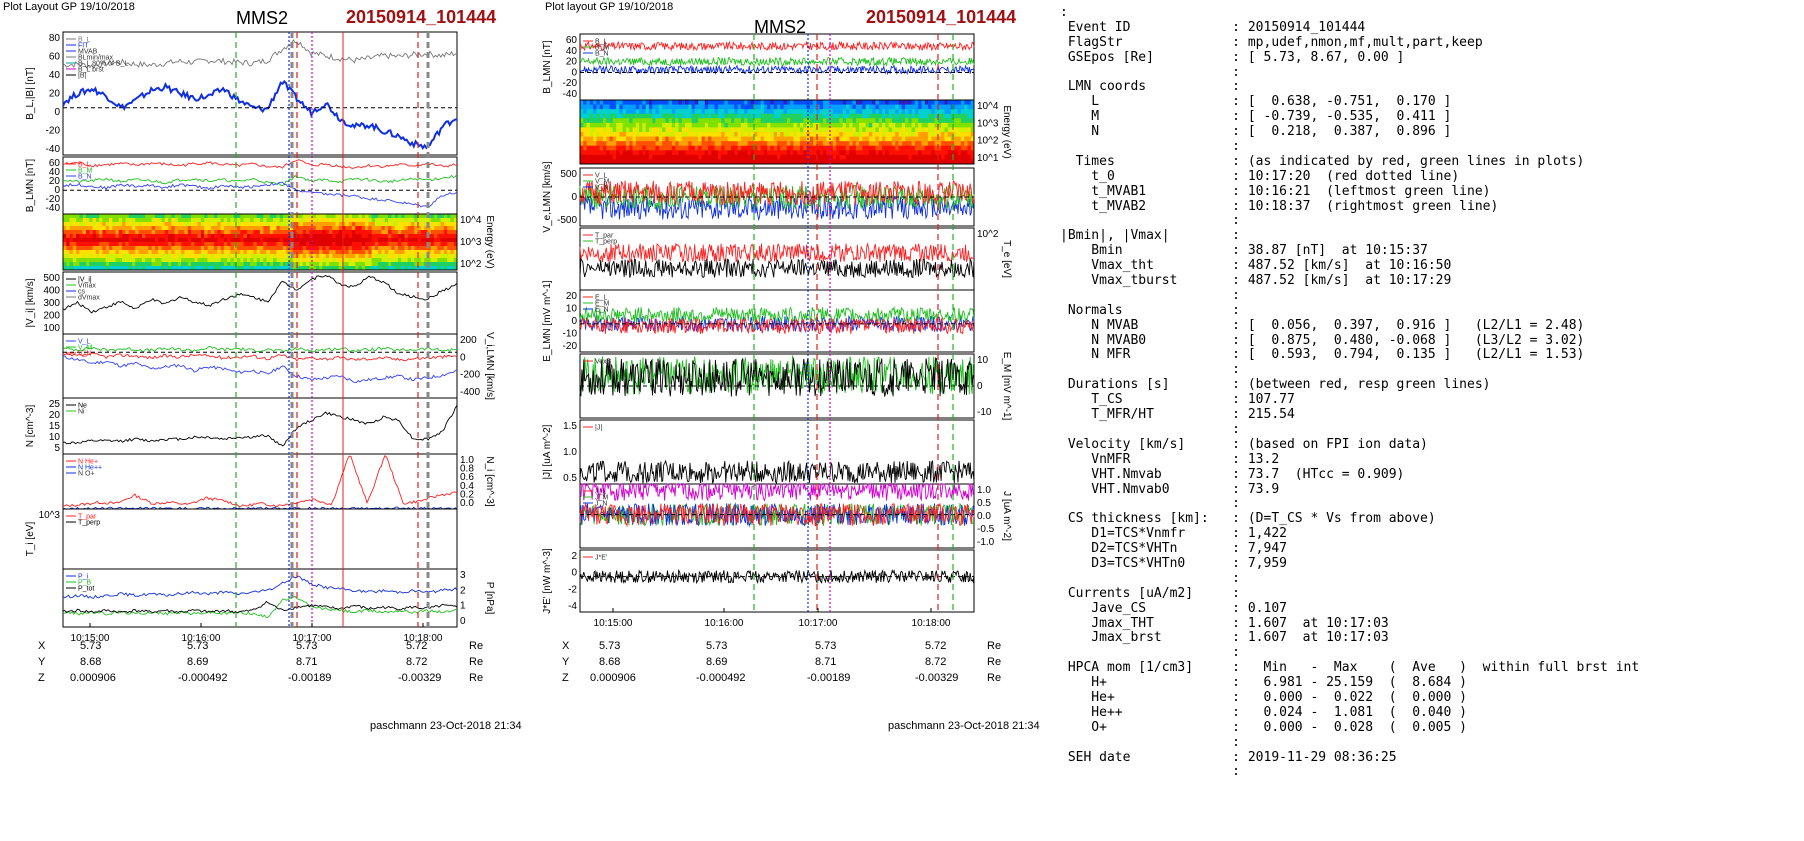 This screenshot has width=1804, height=841. I want to click on y-tick-label: 0, so click(463, 621).